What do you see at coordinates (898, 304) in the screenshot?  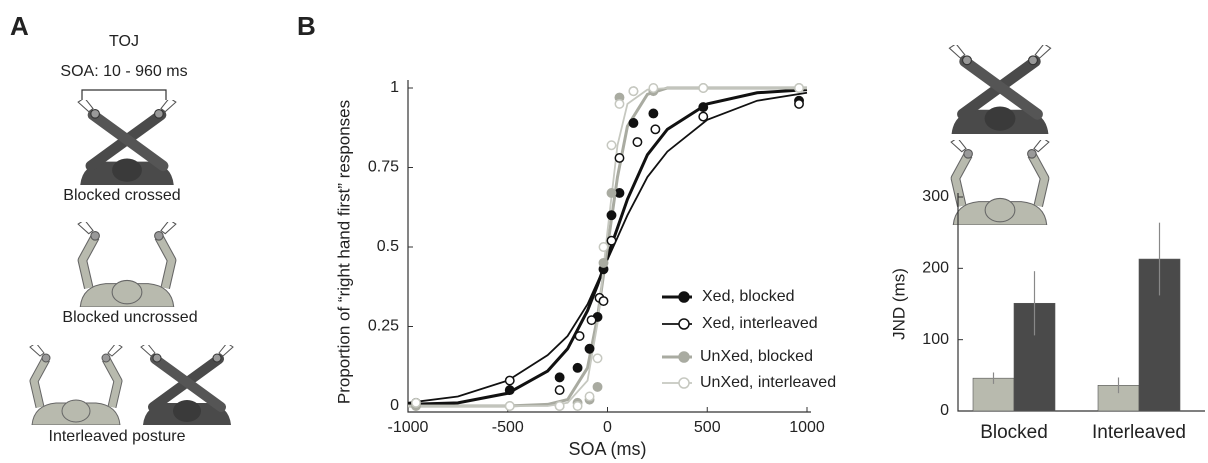 I see `y-axis-label: JND (ms)` at bounding box center [898, 304].